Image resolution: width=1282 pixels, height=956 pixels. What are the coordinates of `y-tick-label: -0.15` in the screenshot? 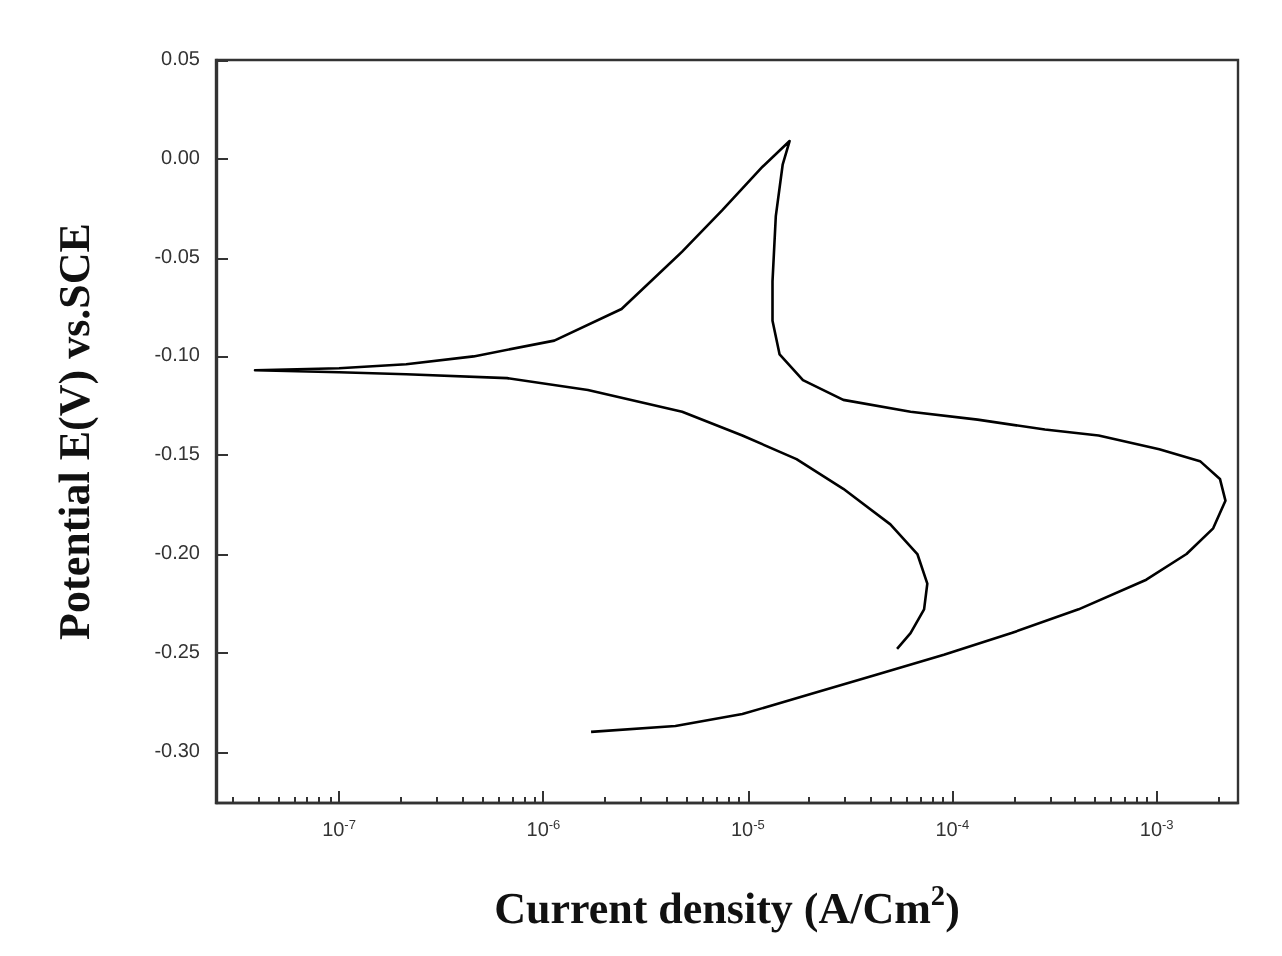 It's located at (177, 455).